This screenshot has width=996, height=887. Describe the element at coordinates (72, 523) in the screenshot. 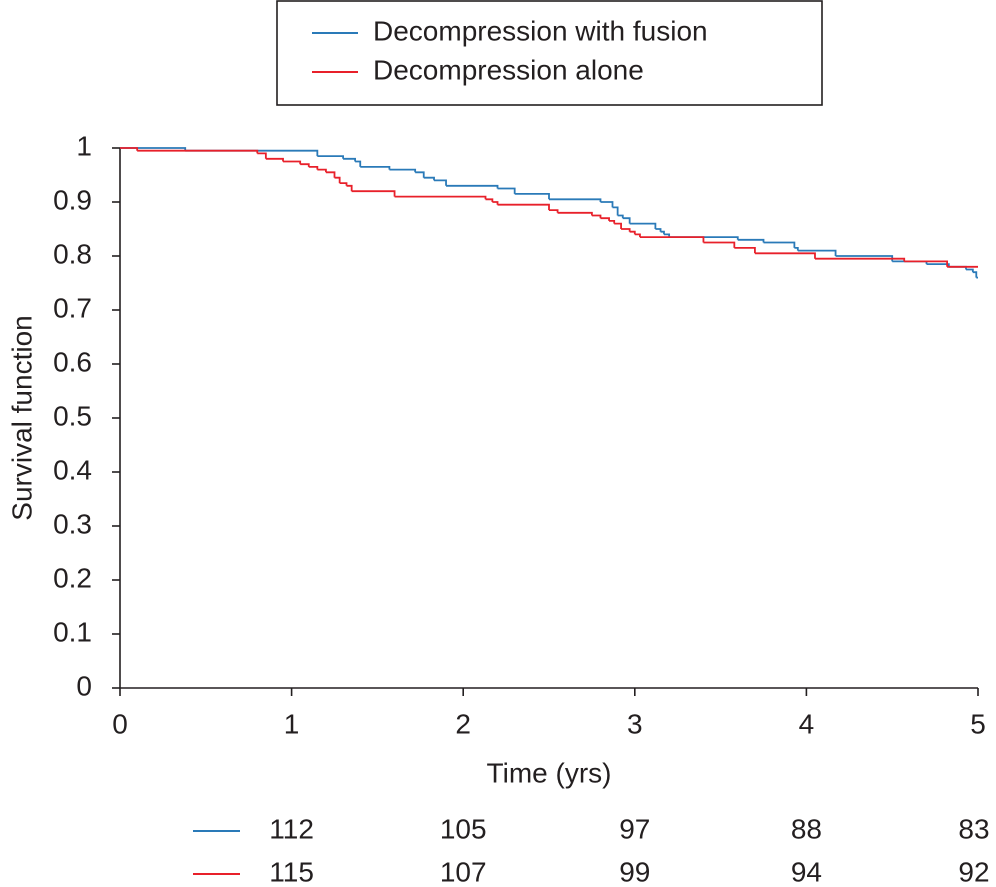

I see `y-tick-label: 0.3` at that location.